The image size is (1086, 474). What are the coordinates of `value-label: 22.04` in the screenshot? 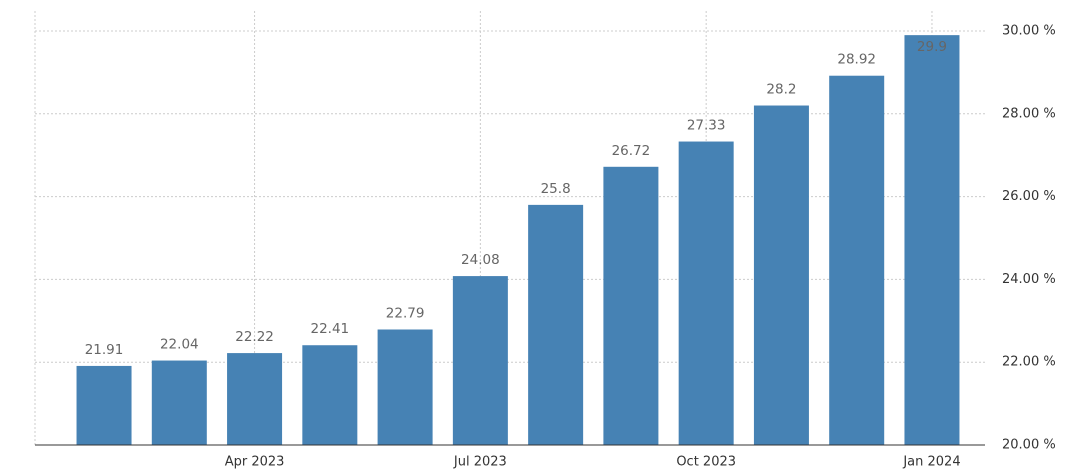 It's located at (179, 345).